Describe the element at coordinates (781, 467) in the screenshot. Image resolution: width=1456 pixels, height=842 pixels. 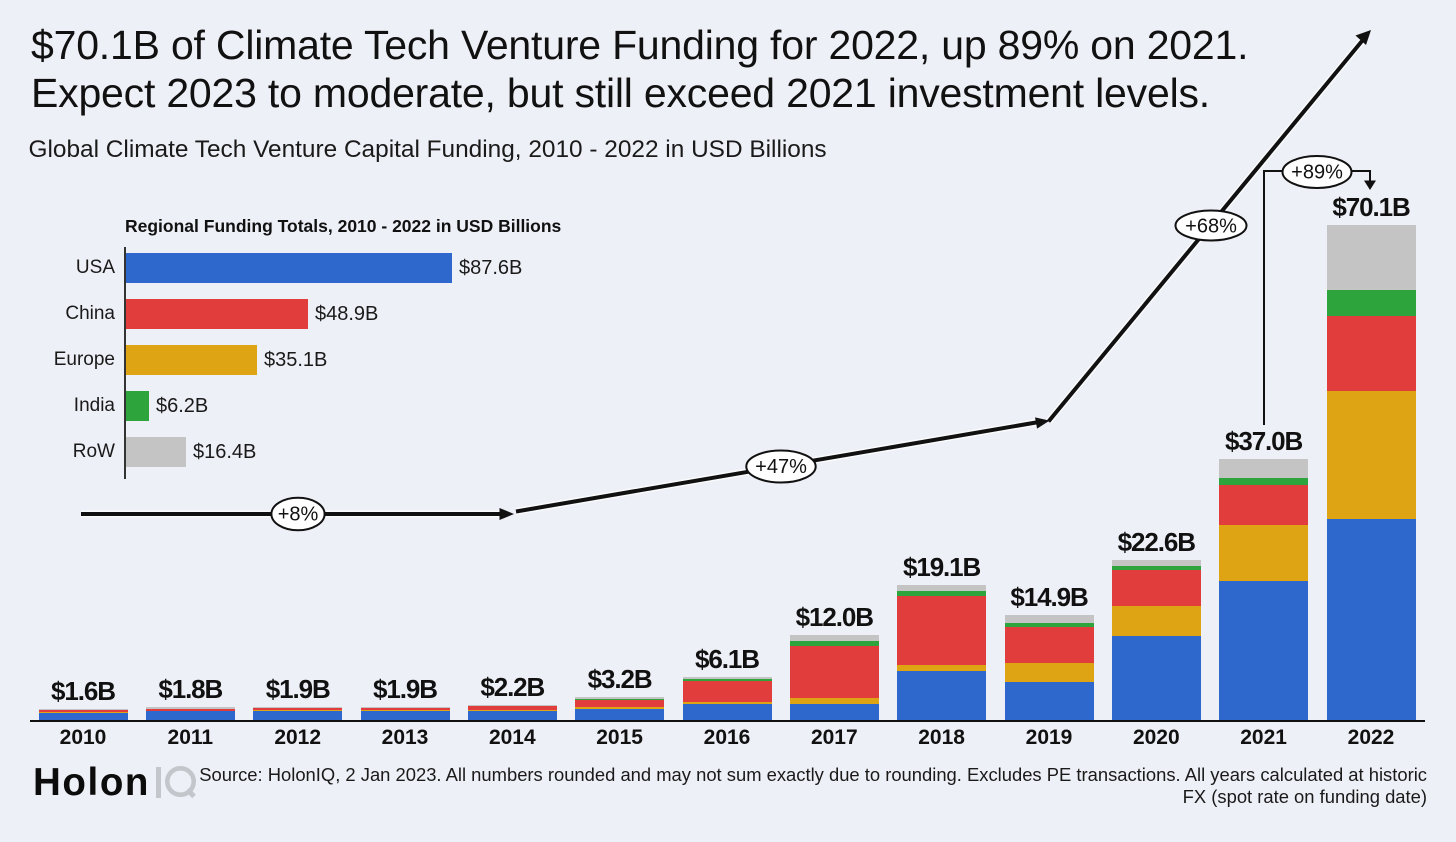
I see `svg-text: +47%` at that location.